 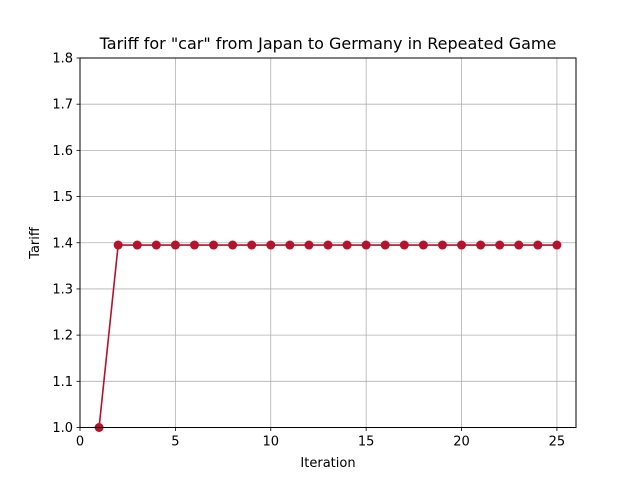 What do you see at coordinates (270, 442) in the screenshot?
I see `x-tick-label: 10` at bounding box center [270, 442].